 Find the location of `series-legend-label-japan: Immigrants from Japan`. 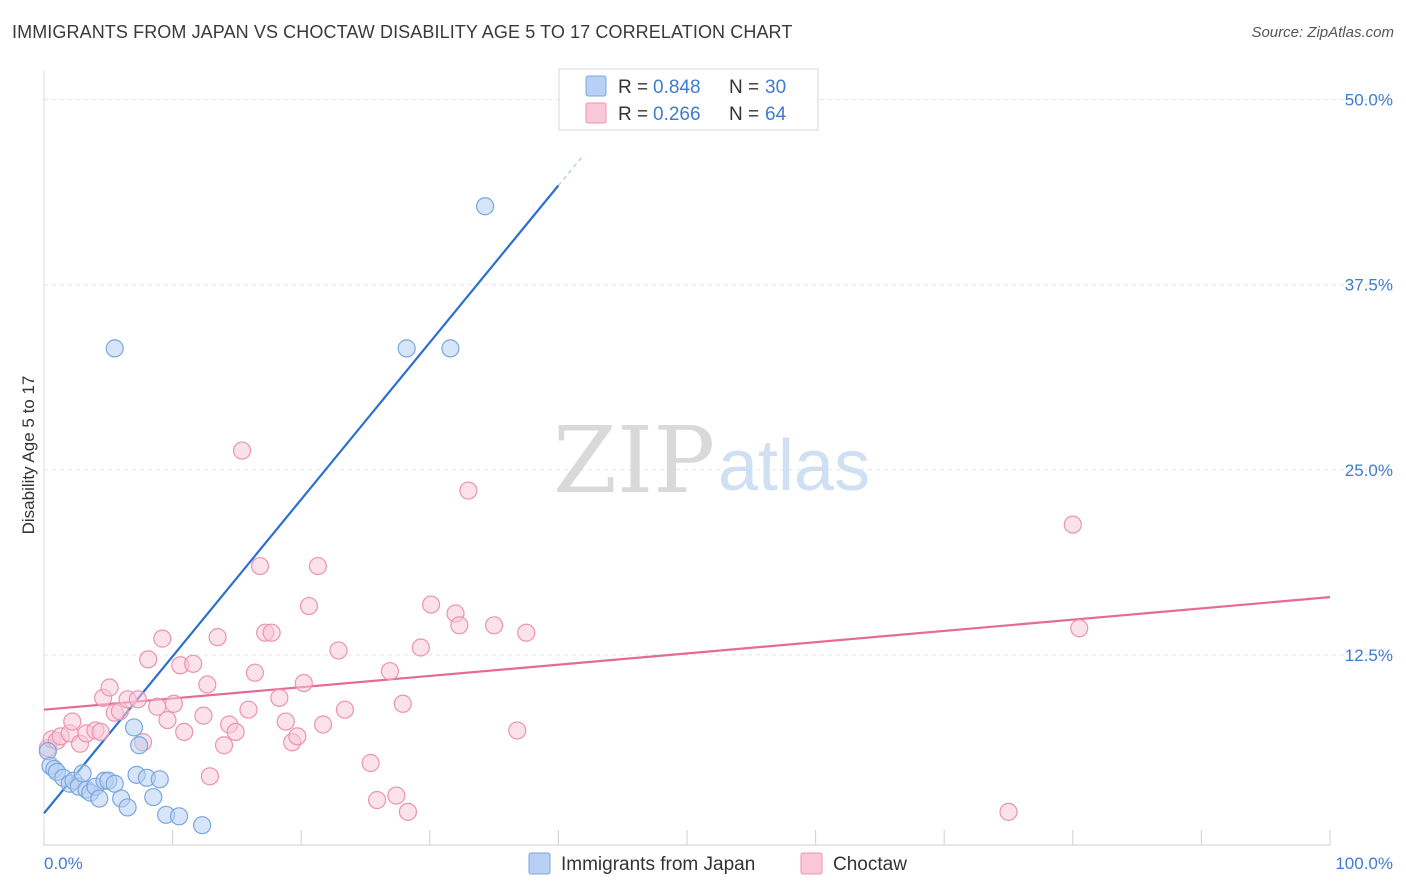

series-legend-label-japan: Immigrants from Japan is located at coordinates (658, 864).